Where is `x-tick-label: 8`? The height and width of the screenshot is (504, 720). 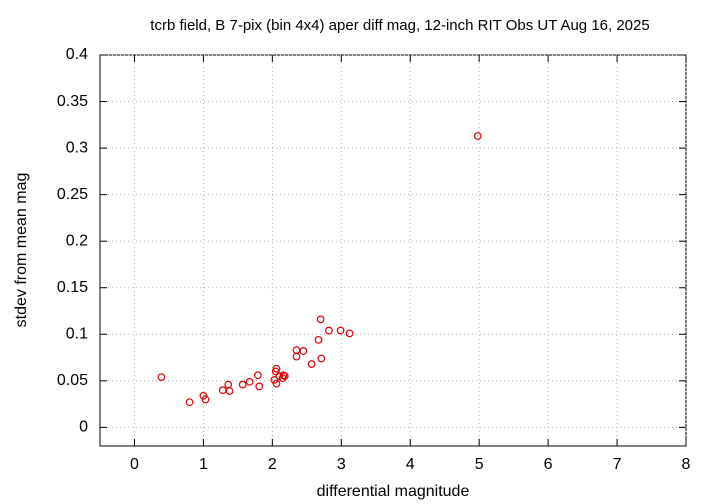 x-tick-label: 8 is located at coordinates (686, 464).